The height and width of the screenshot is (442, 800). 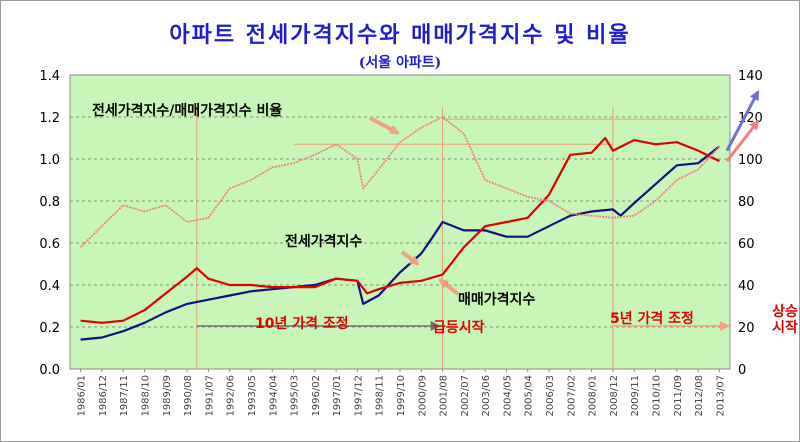 What do you see at coordinates (742, 141) in the screenshot?
I see `rise-arrow-red` at bounding box center [742, 141].